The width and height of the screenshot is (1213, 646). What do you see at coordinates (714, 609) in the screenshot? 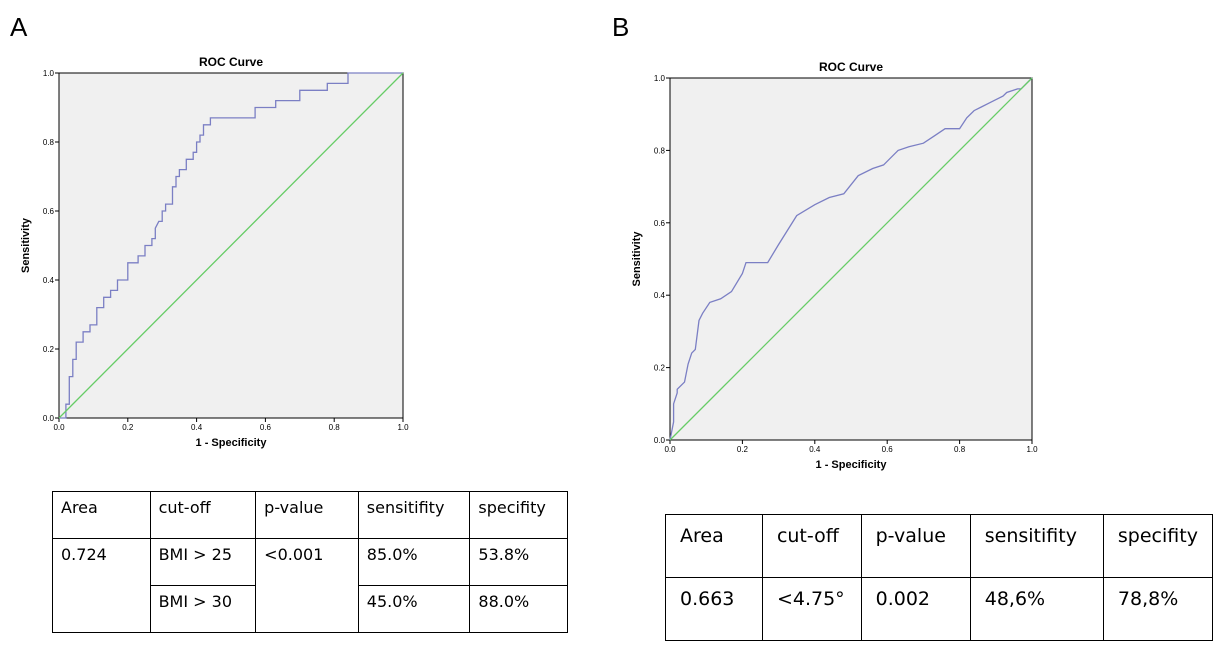
I see `table-cell: 0.663` at bounding box center [714, 609].